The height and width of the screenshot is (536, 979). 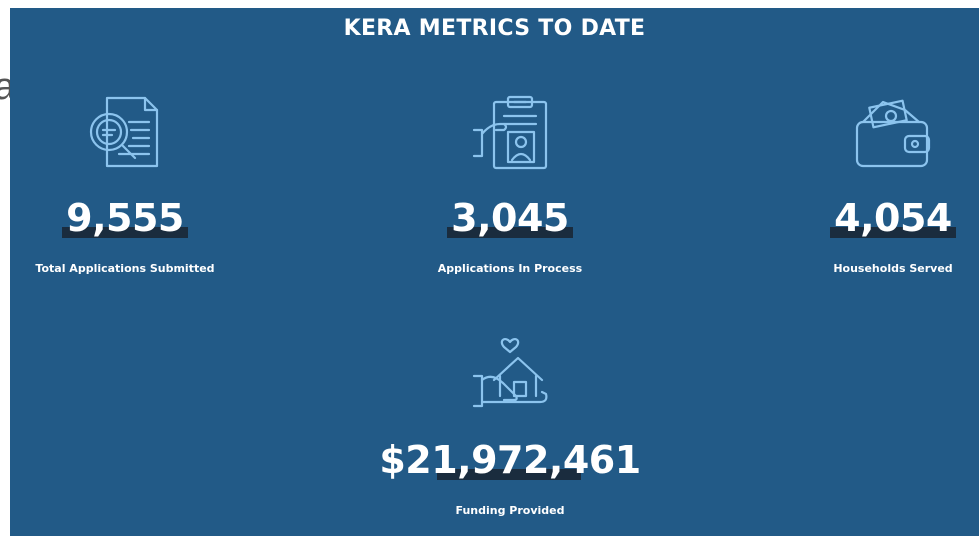 What do you see at coordinates (494, 28) in the screenshot?
I see `panel-title: KERA METRICS TO DATE` at bounding box center [494, 28].